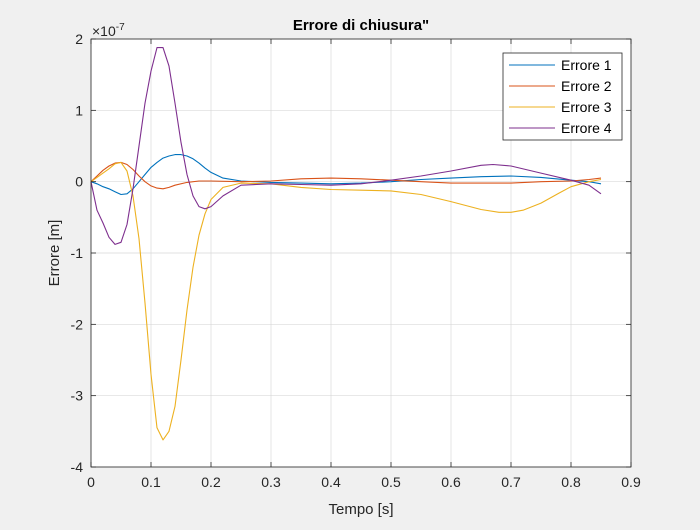  I want to click on y-tick-label: -4, so click(77, 467).